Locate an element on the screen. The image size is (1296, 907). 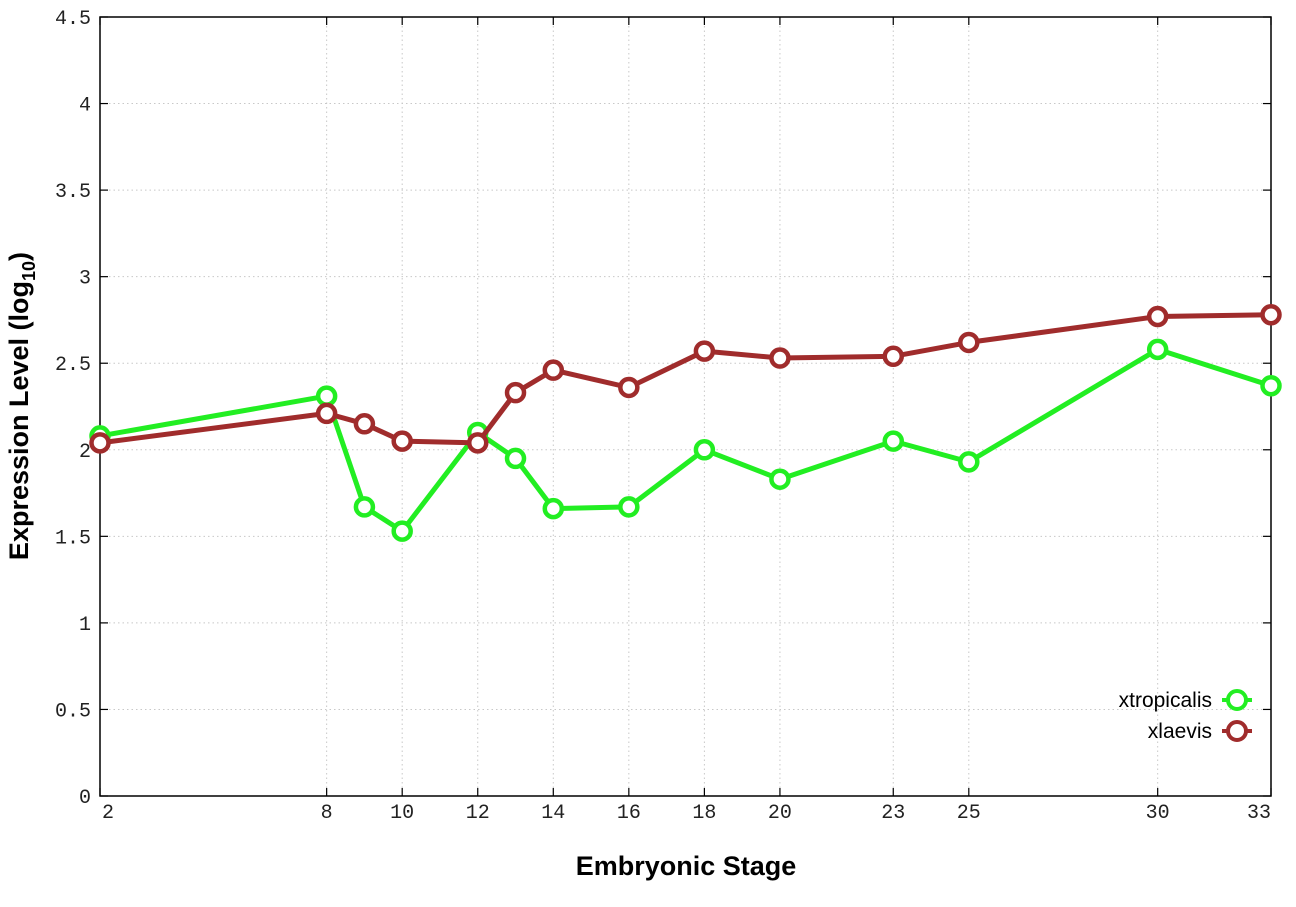
y-axis-title-main: Expression Level (log is located at coordinates (19, 420).